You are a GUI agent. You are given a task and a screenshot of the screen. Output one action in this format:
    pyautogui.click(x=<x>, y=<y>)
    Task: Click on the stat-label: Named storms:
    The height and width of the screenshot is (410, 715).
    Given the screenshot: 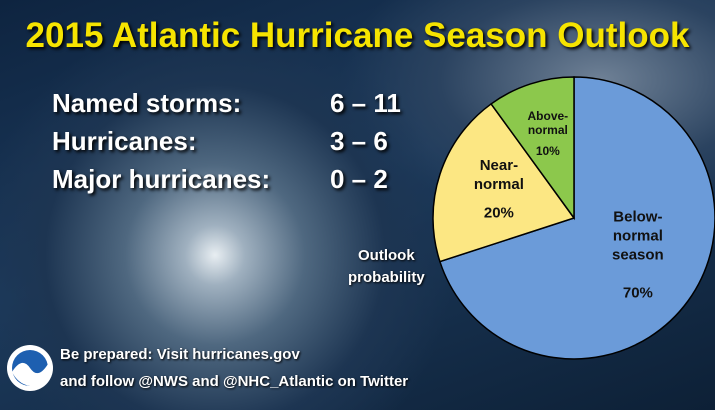 What is the action you would take?
    pyautogui.click(x=147, y=103)
    